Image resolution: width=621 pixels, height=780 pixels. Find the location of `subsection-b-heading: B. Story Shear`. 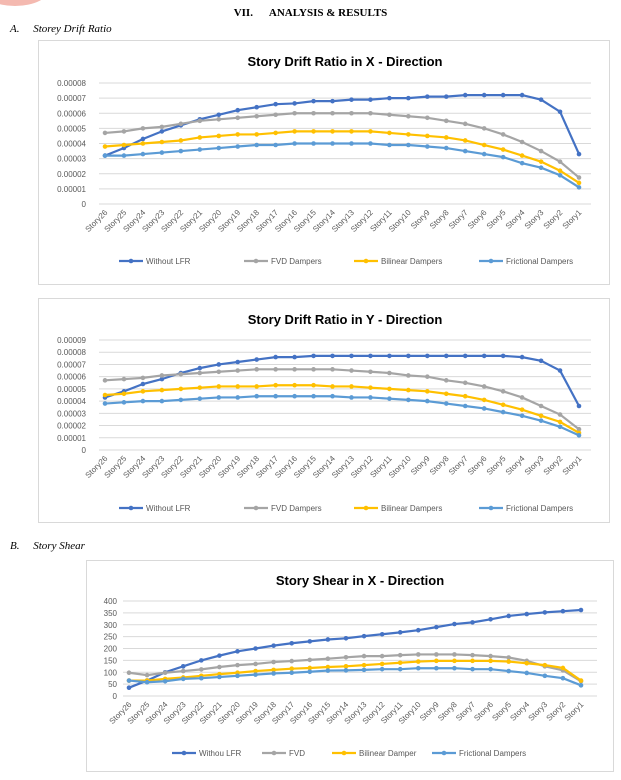

subsection-b-heading: B. Story Shear is located at coordinates (47, 546).